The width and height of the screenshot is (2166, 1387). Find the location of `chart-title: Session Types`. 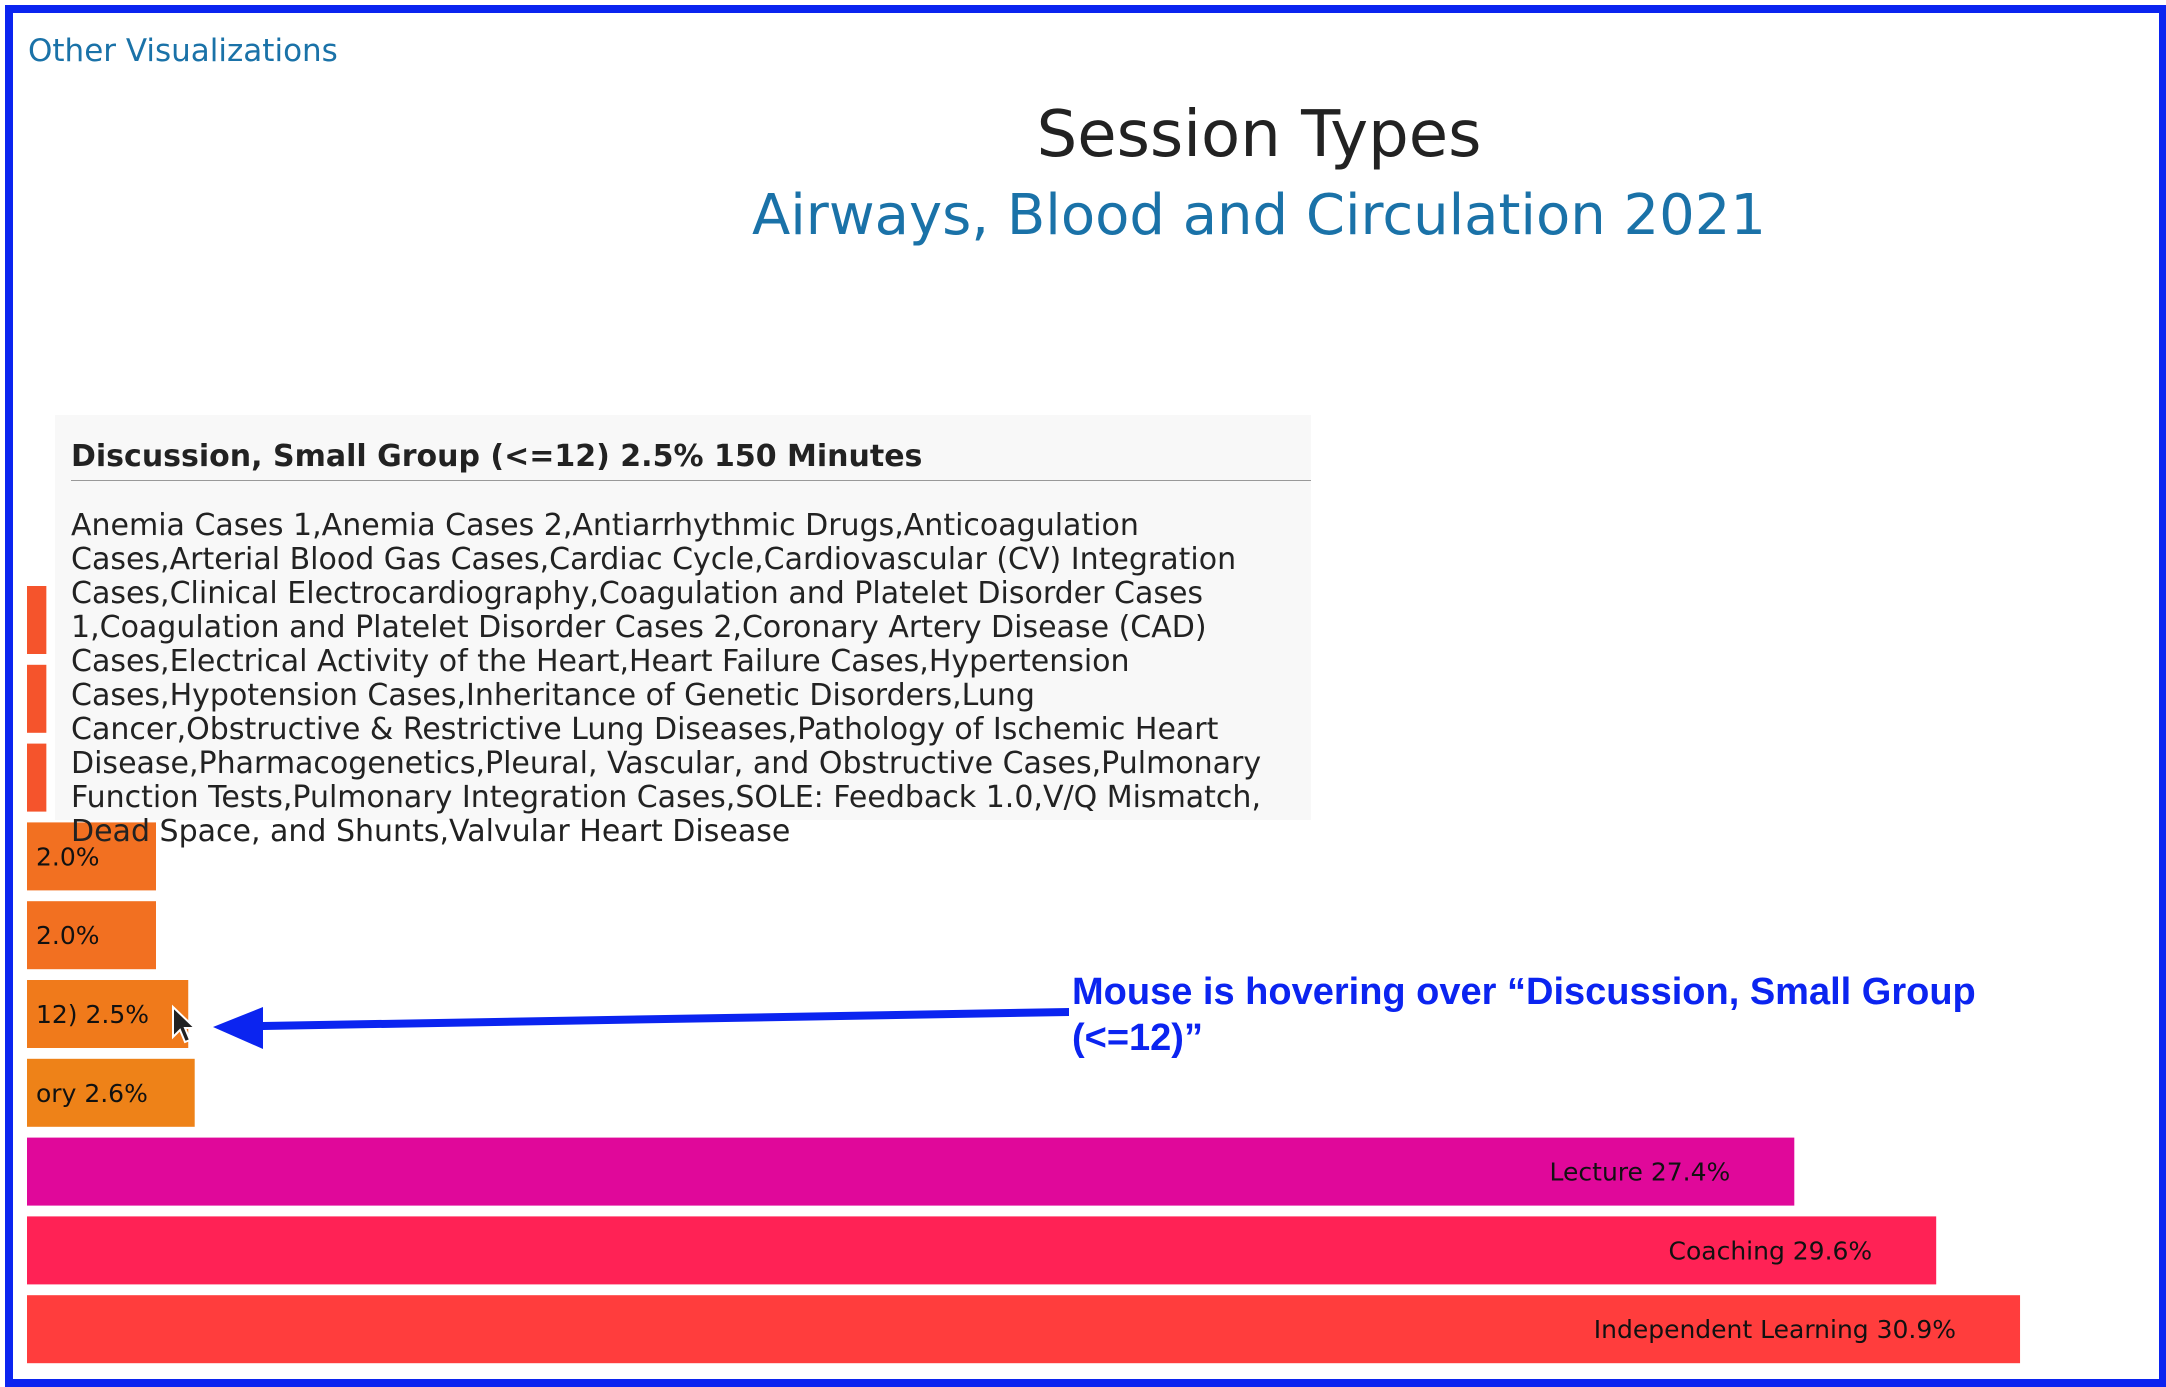

chart-title: Session Types is located at coordinates (1259, 135).